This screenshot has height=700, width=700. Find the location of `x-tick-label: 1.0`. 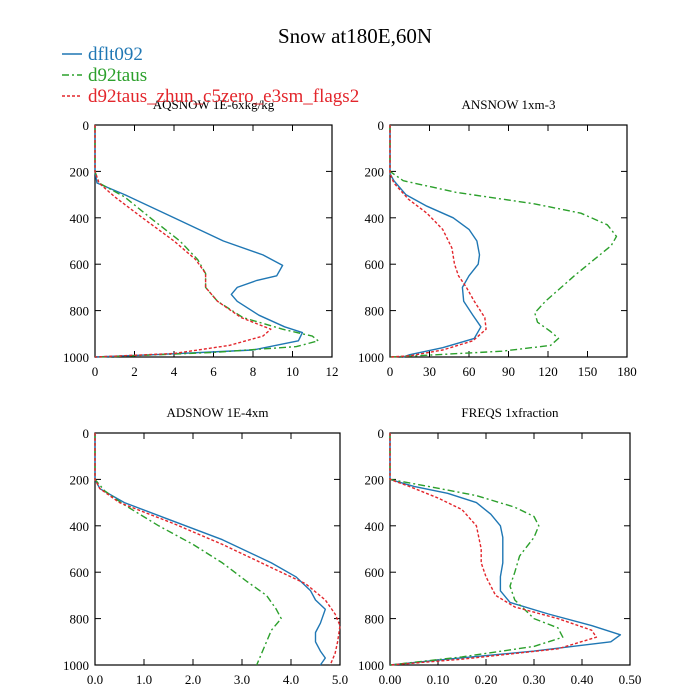

x-tick-label: 1.0 is located at coordinates (144, 679).